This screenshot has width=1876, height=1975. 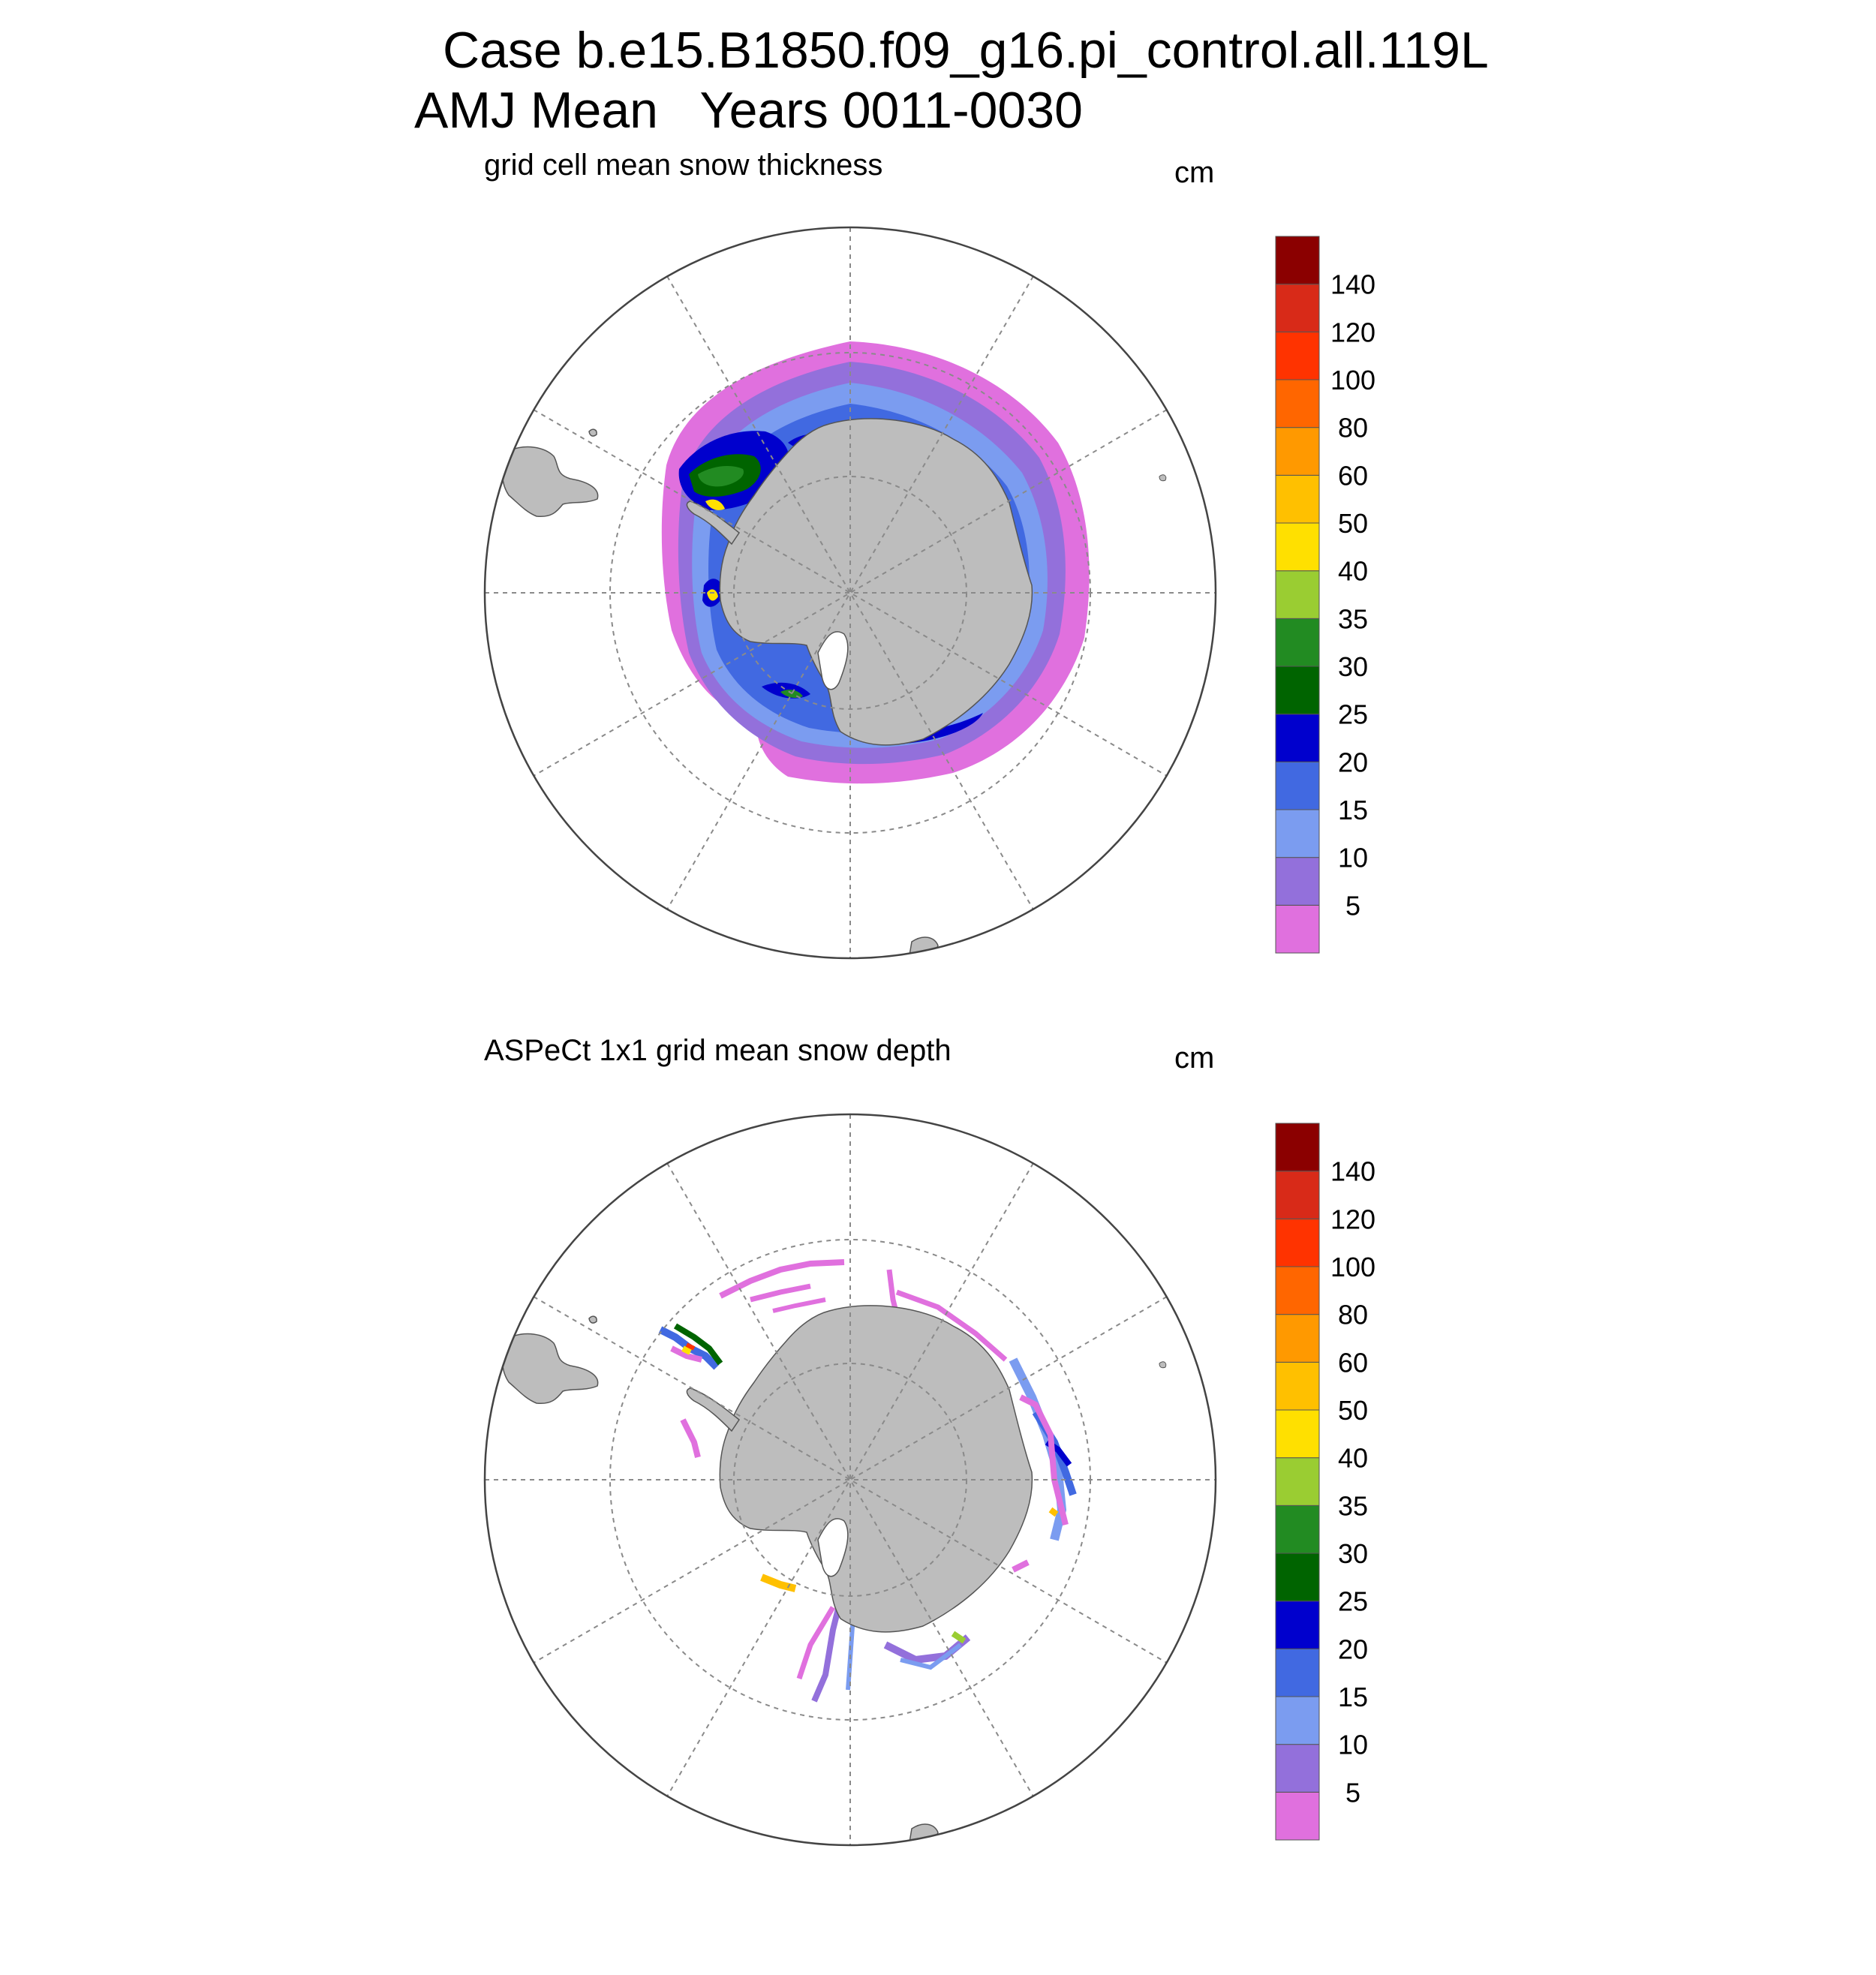 What do you see at coordinates (1353, 1505) in the screenshot?
I see `colorbar-tick-label: 35` at bounding box center [1353, 1505].